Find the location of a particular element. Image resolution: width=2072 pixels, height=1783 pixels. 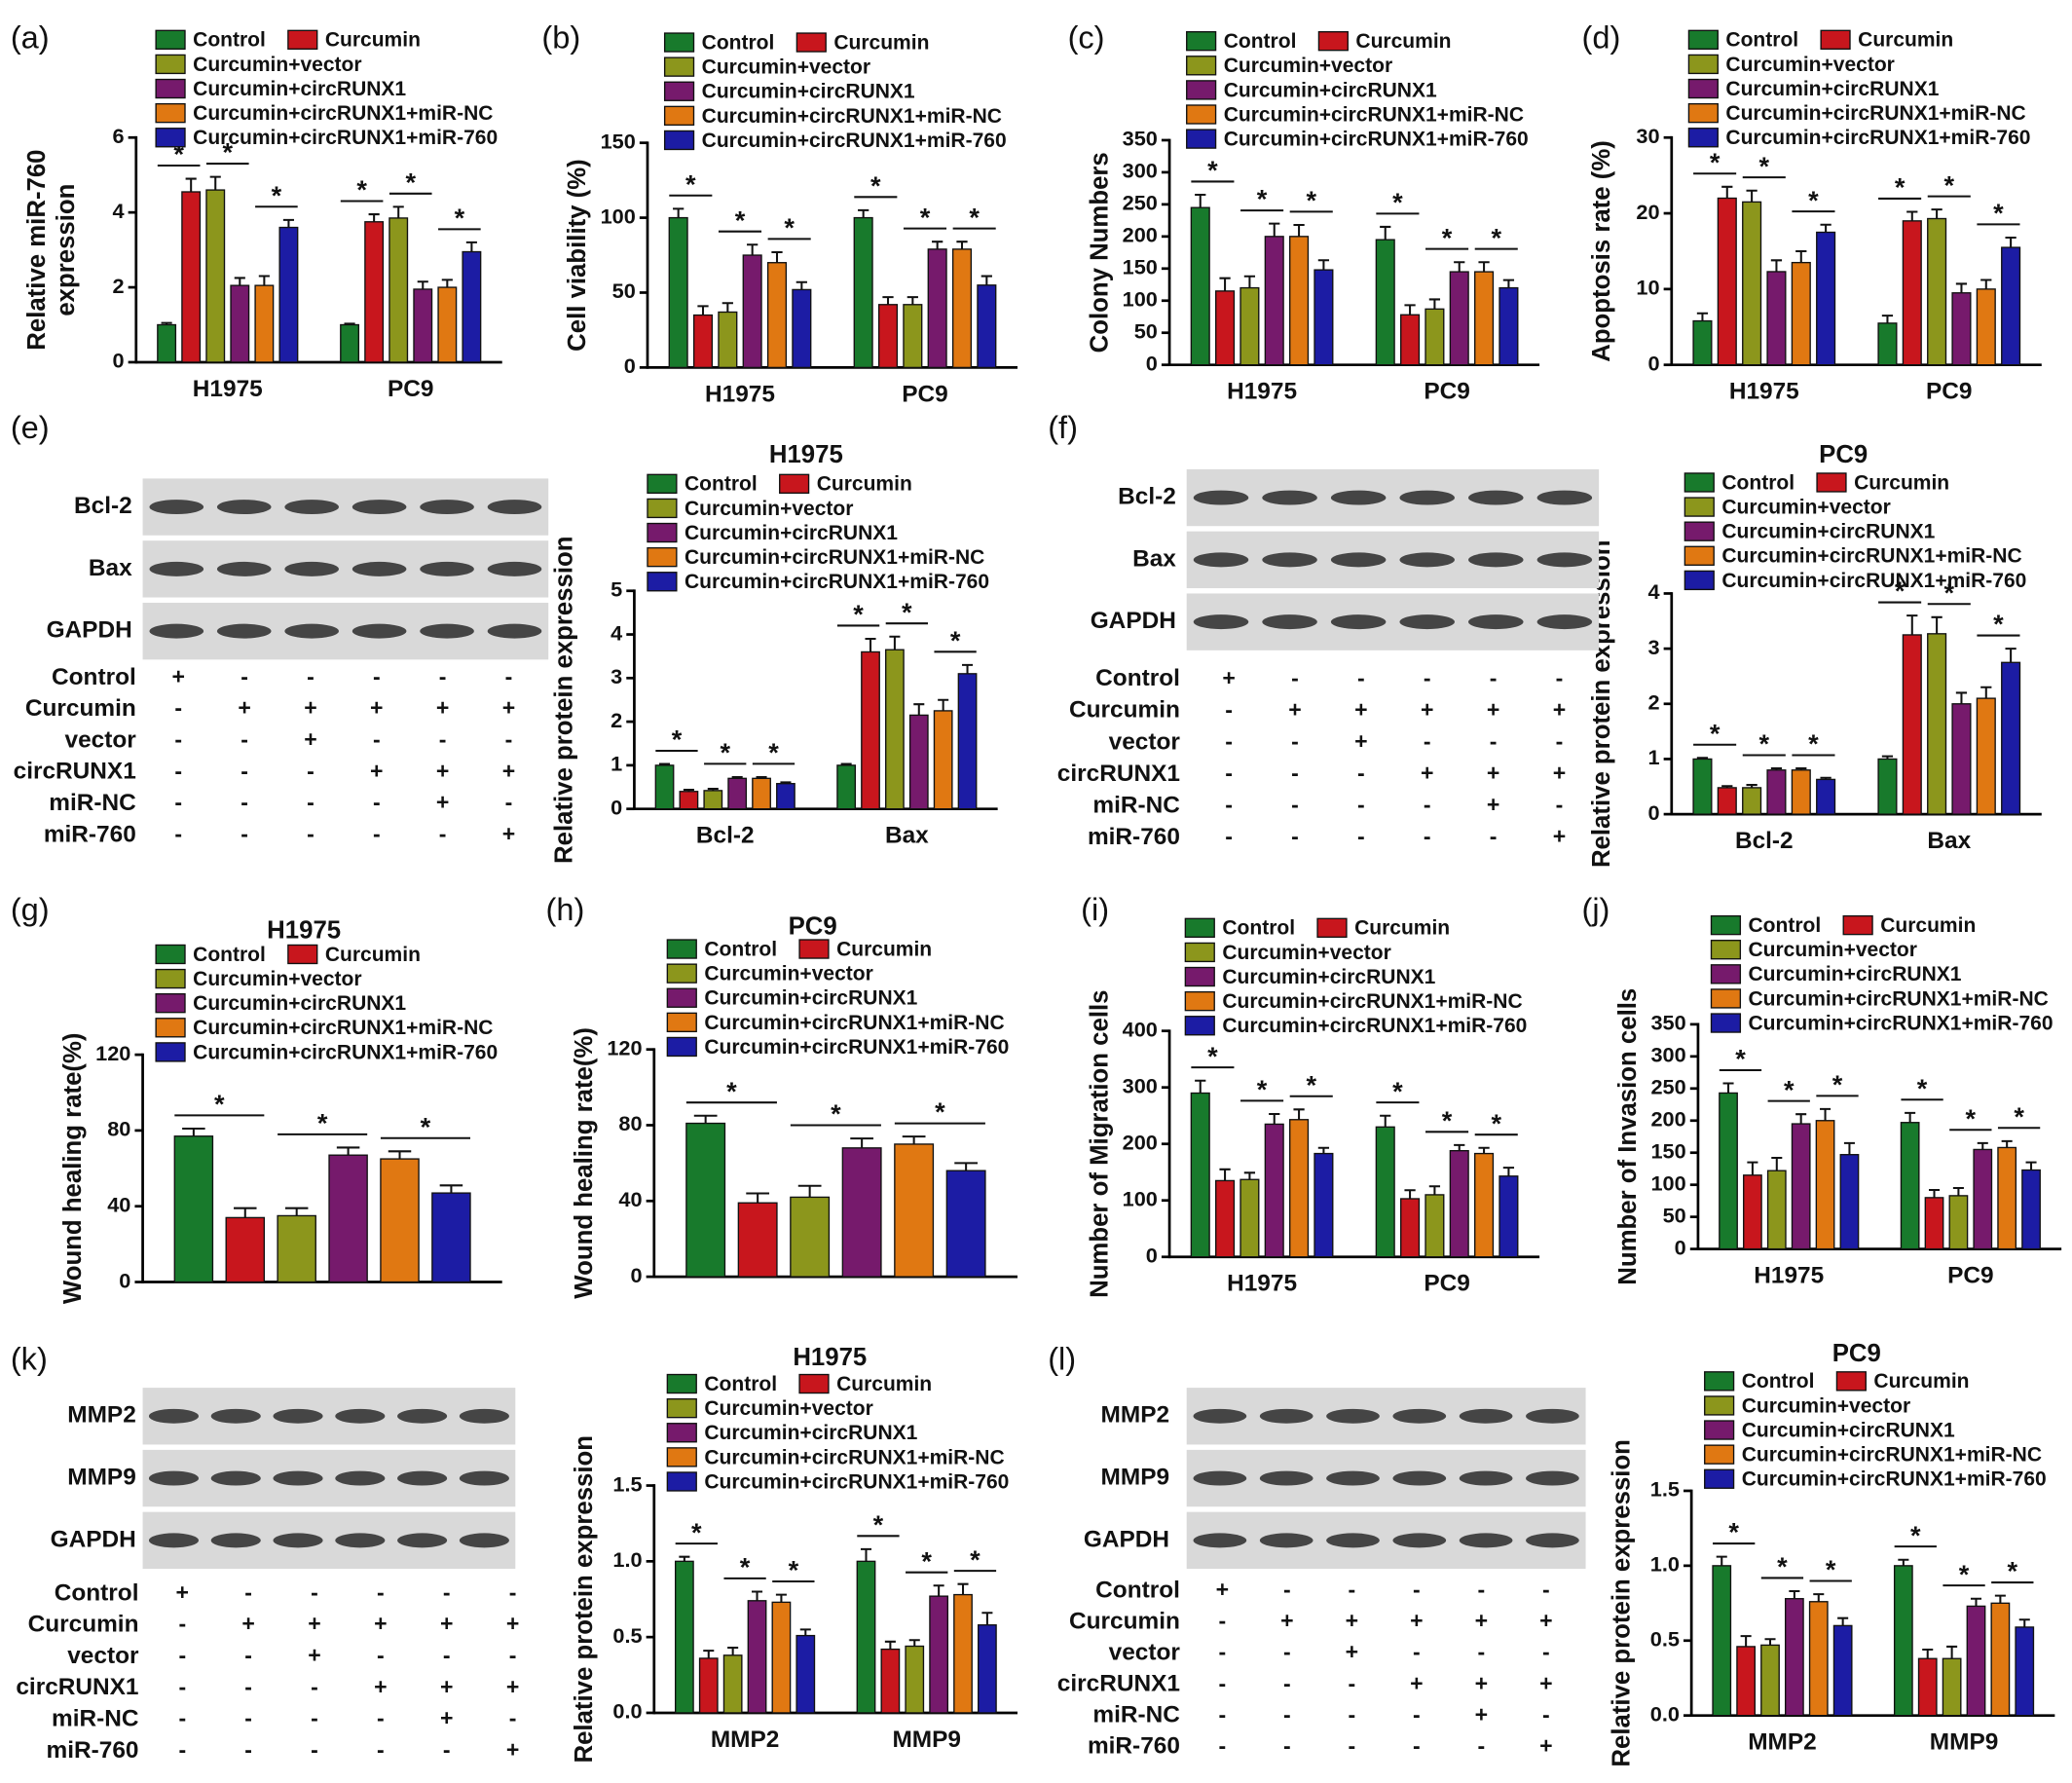

y-tick-label: 200 is located at coordinates (1140, 235).